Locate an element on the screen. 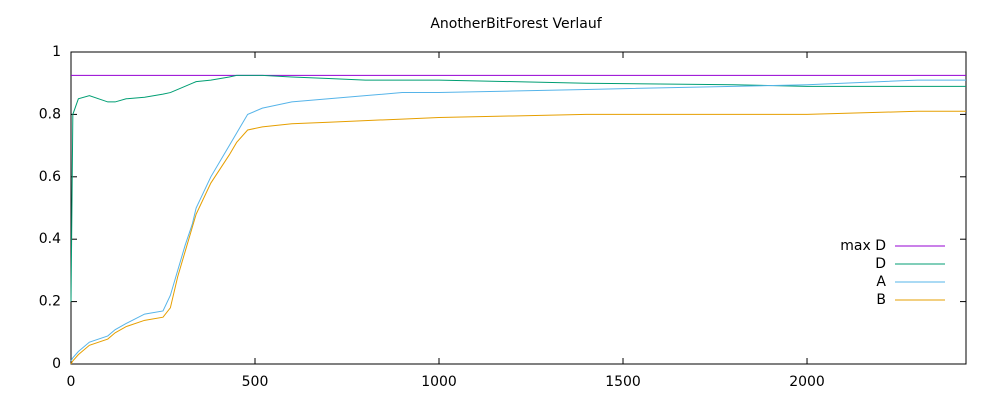  legend-label: max D is located at coordinates (863, 246).